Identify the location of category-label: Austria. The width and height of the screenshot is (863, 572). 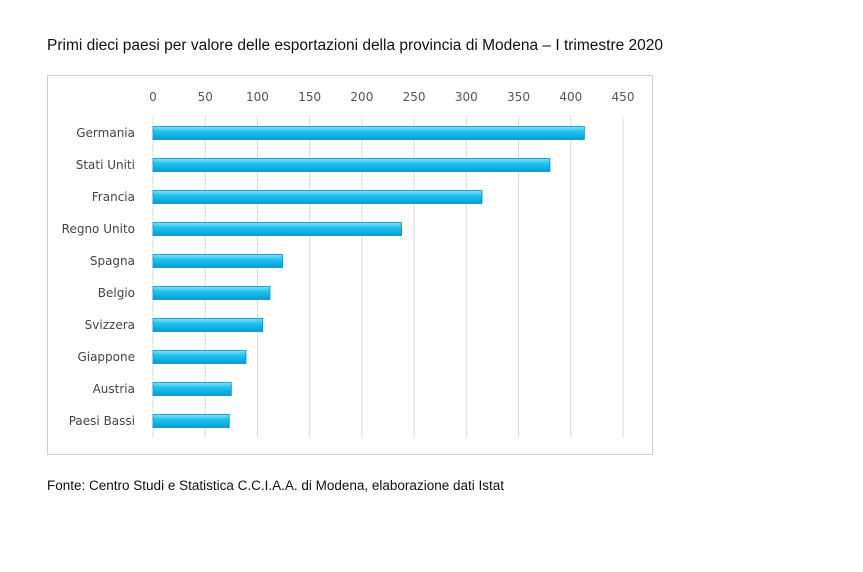
(114, 389).